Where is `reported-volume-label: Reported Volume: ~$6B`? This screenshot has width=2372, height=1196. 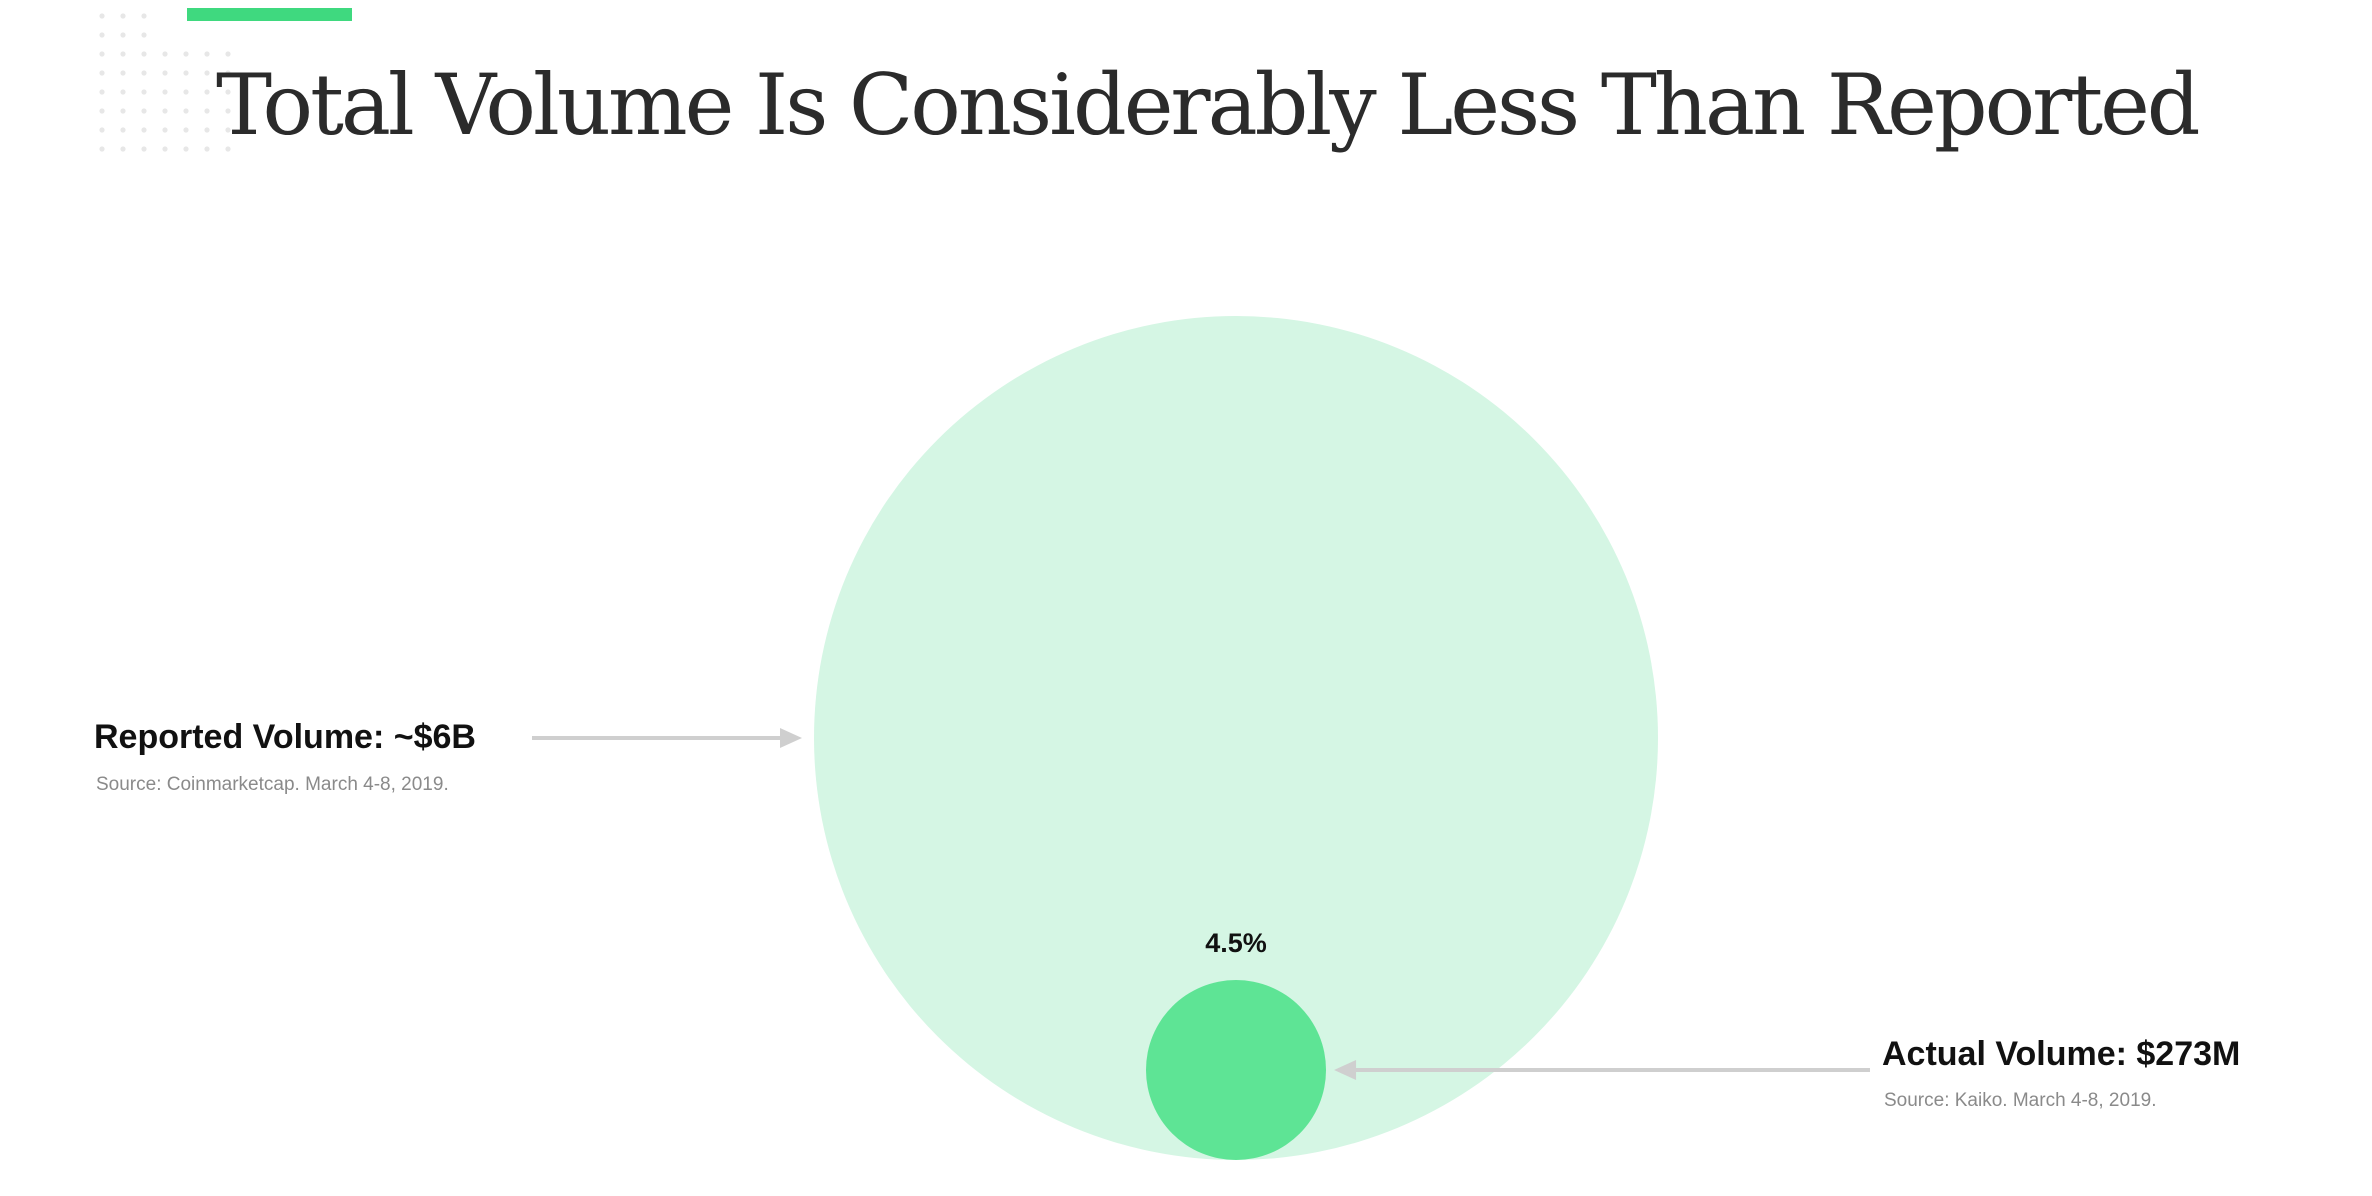 reported-volume-label: Reported Volume: ~$6B is located at coordinates (285, 737).